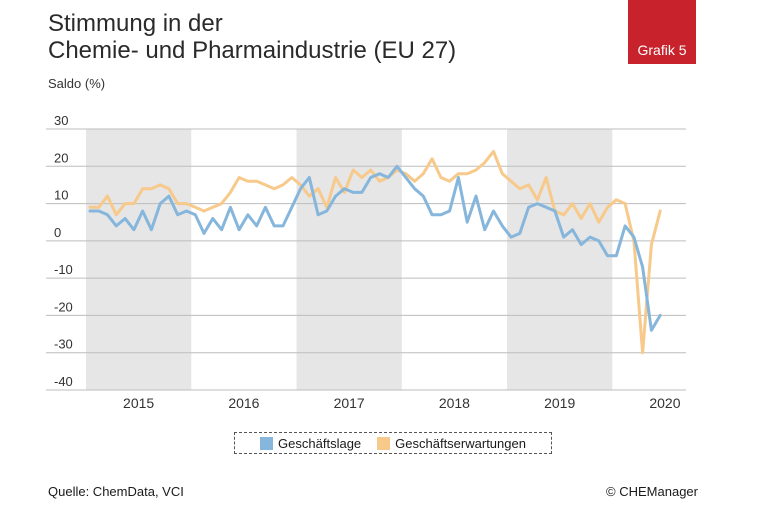 The height and width of the screenshot is (506, 760). What do you see at coordinates (454, 403) in the screenshot?
I see `x-tick-label-2018: 2018` at bounding box center [454, 403].